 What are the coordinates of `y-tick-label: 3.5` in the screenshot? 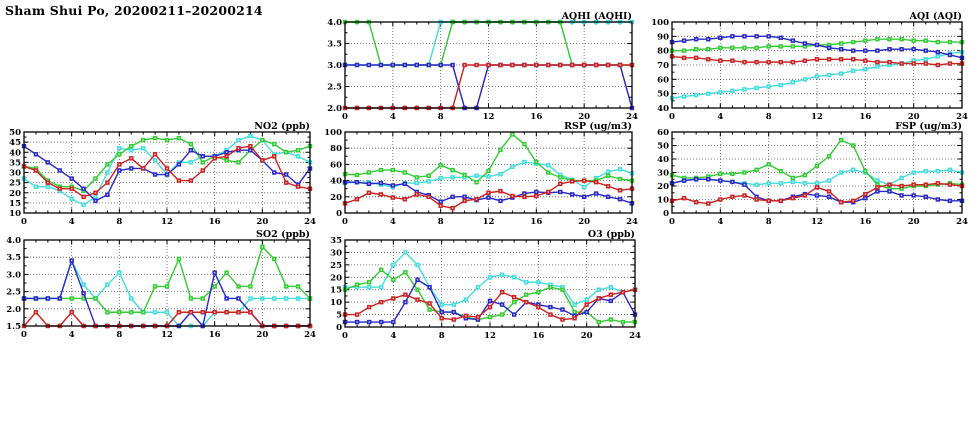 It's located at (334, 45).